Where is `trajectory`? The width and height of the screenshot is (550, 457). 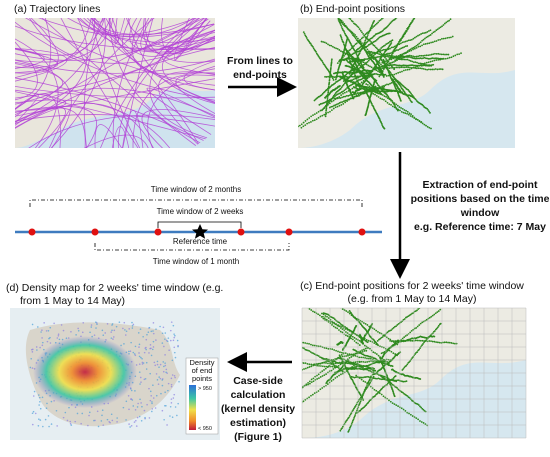 trajectory is located at coordinates (173, 46).